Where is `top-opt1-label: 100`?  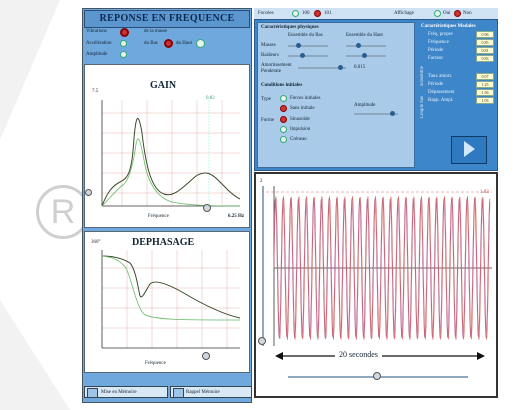 top-opt1-label: 100 is located at coordinates (306, 13).